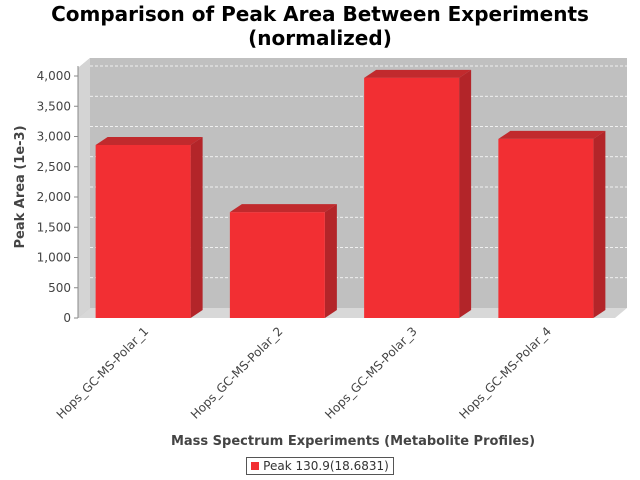 The width and height of the screenshot is (640, 480). I want to click on y-axis: 0 500 1,000 1,500 2,000 2,500 3,000 3,500 4,000, so click(58, 195).